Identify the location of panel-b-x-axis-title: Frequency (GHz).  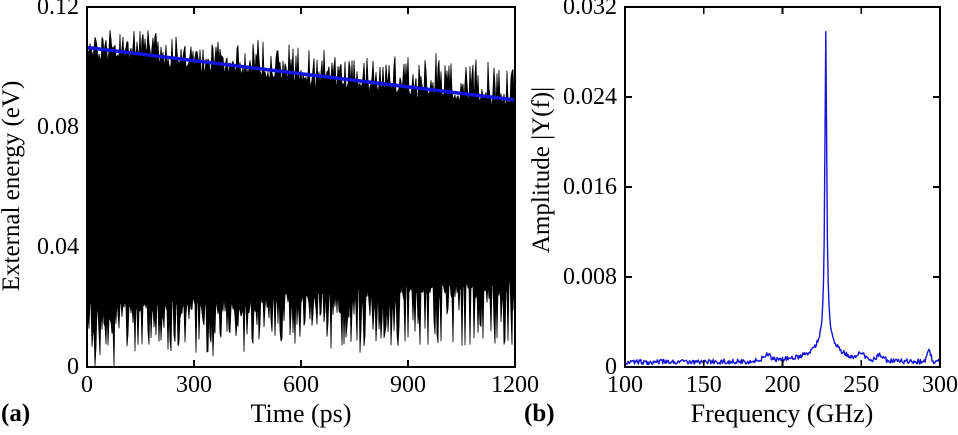
(782, 413).